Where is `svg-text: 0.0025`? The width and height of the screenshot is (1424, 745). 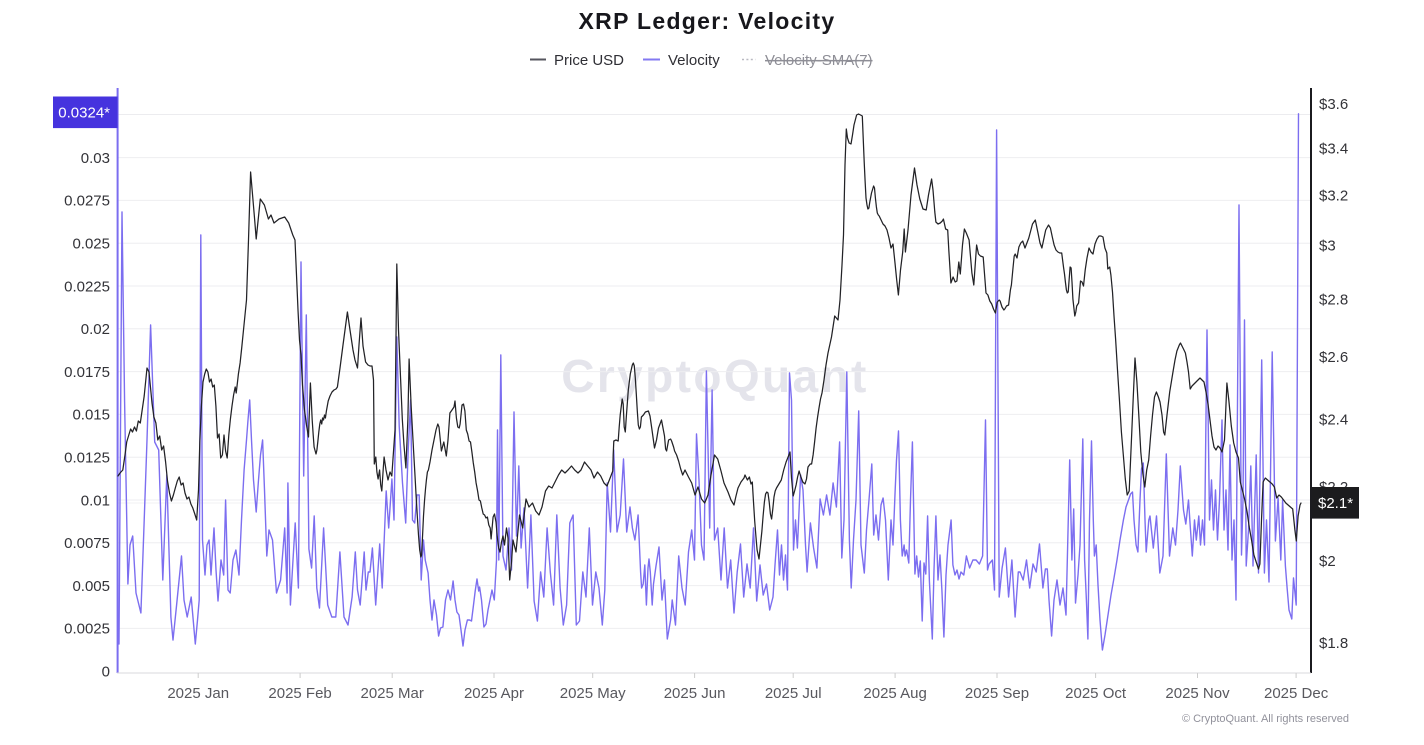 svg-text: 0.0025 is located at coordinates (87, 629).